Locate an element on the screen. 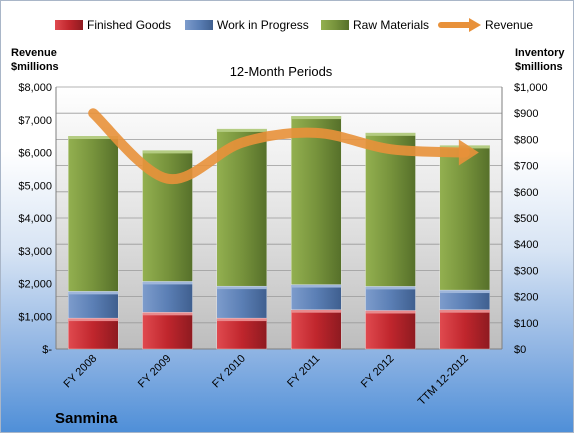 The image size is (574, 434). revenue-line-arrowhead is located at coordinates (468, 152).